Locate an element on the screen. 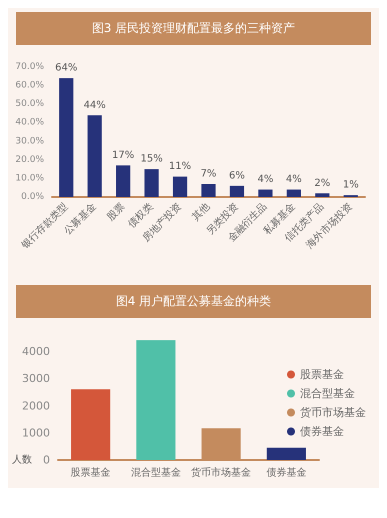 The width and height of the screenshot is (387, 518). data-label: 1% is located at coordinates (350, 185).